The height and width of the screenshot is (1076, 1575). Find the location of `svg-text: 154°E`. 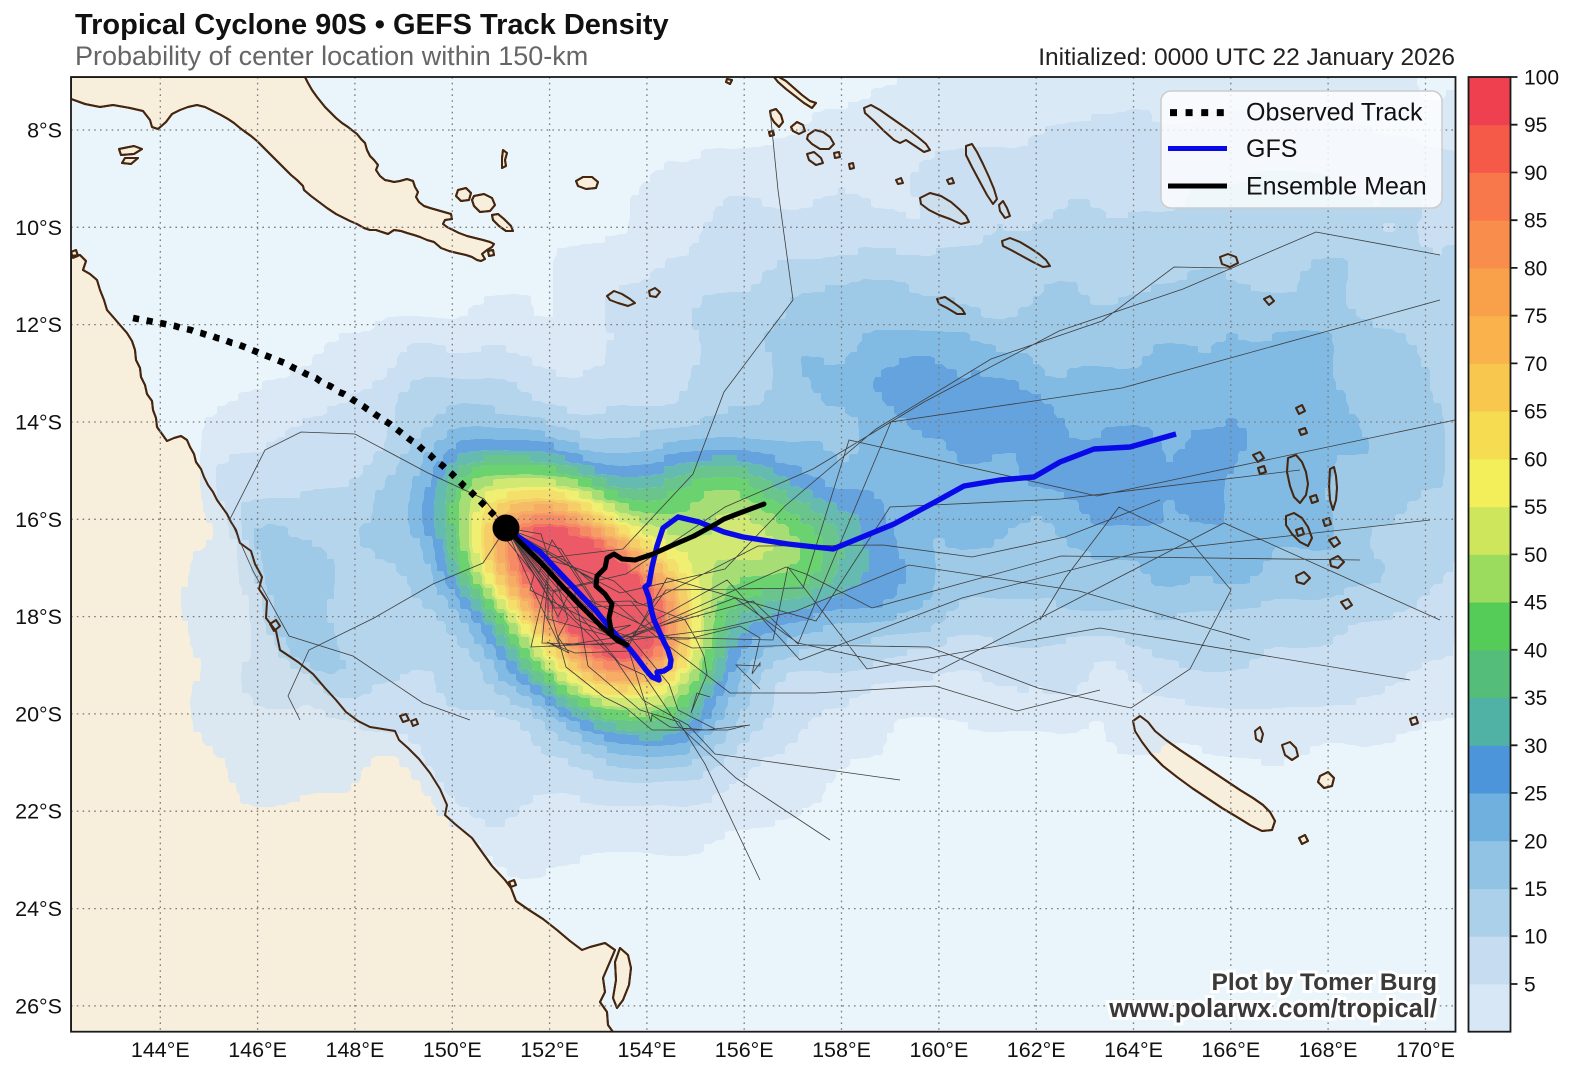

svg-text: 154°E is located at coordinates (646, 1050).